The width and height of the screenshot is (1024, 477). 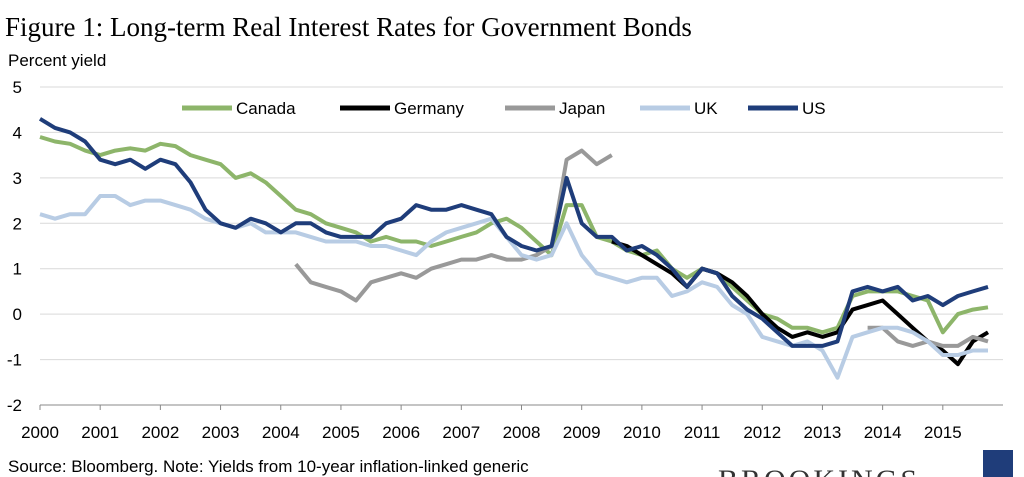 What do you see at coordinates (814, 108) in the screenshot?
I see `legend-label: US` at bounding box center [814, 108].